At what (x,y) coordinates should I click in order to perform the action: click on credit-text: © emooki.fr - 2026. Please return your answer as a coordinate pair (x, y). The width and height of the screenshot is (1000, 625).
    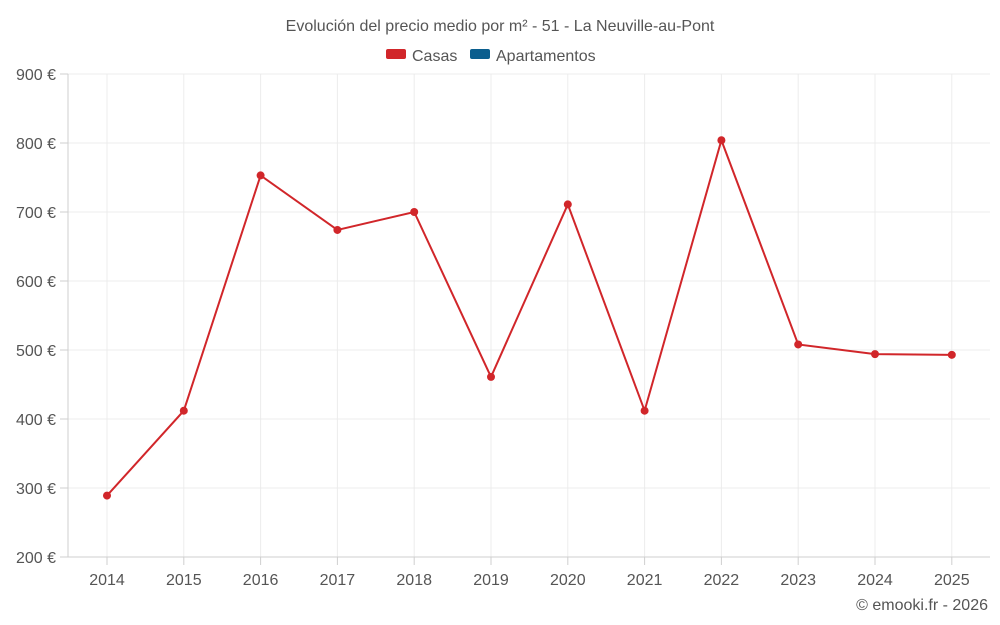
    Looking at the image, I should click on (922, 605).